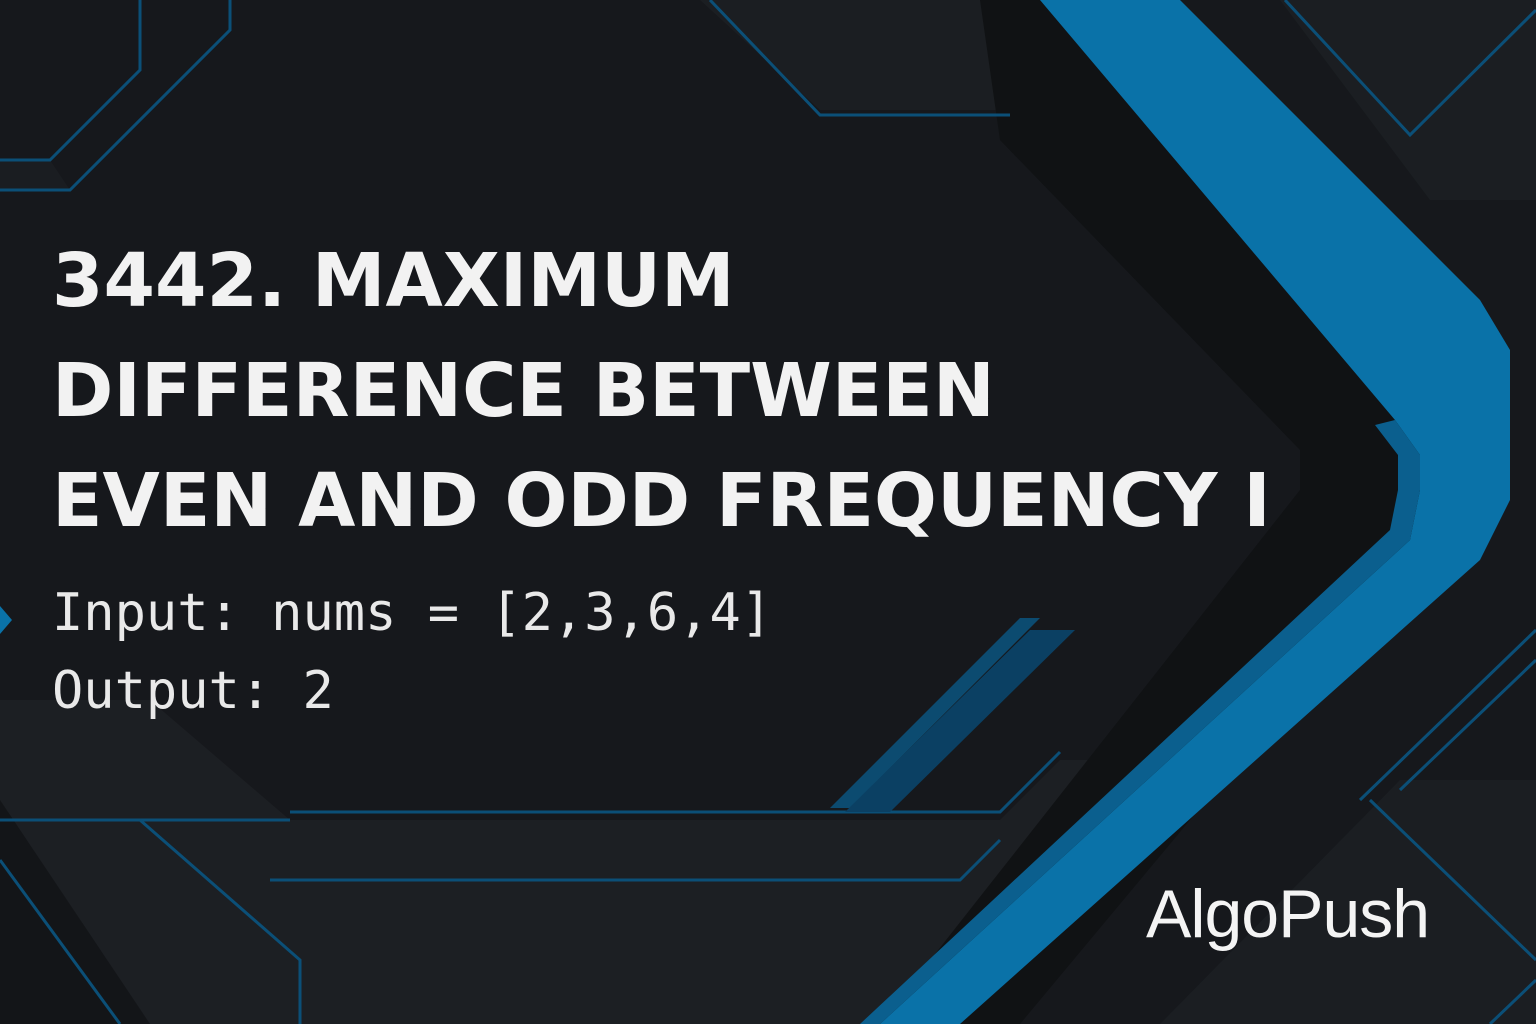  I want to click on input-row: Input: nums = [2,3,6,4], so click(412, 613).